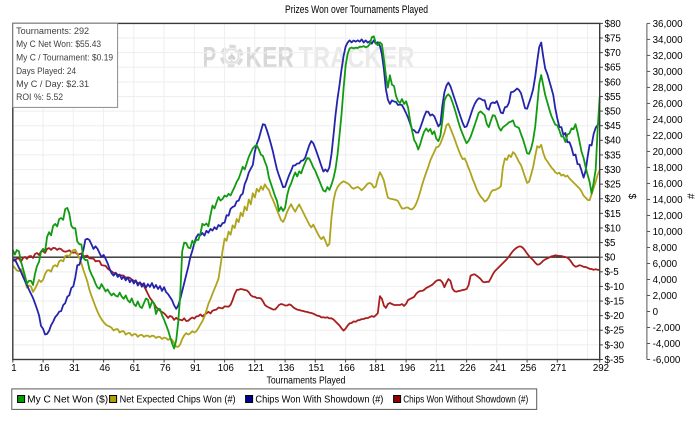  What do you see at coordinates (613, 53) in the screenshot?
I see `svg-text: $70` at bounding box center [613, 53].